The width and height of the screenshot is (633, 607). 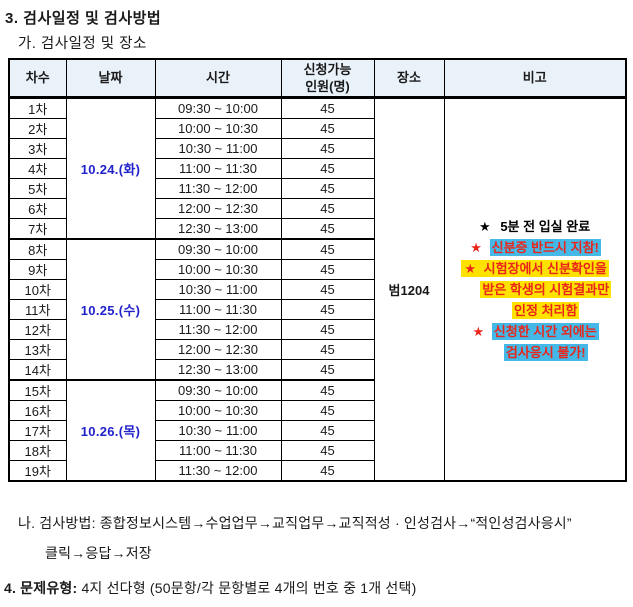 I want to click on round-cell: 16차, so click(x=37, y=410).